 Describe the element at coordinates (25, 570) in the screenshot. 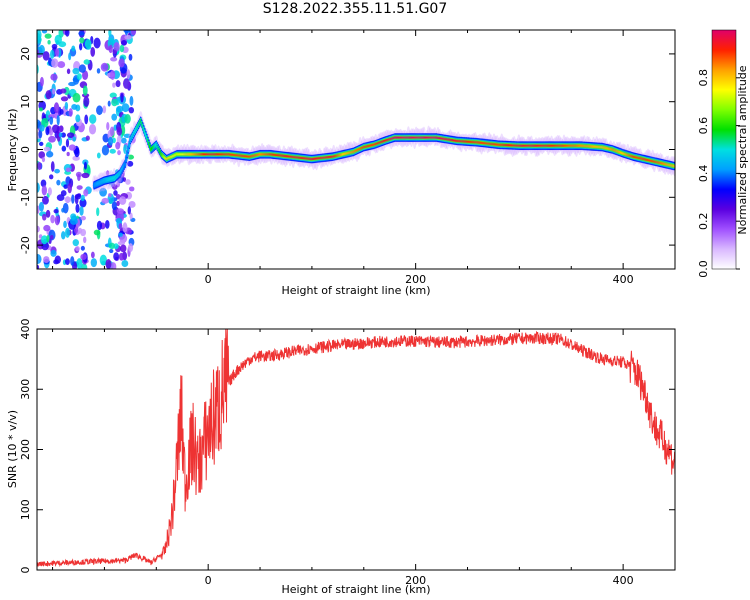

I see `snr-ytick-label: 0` at that location.